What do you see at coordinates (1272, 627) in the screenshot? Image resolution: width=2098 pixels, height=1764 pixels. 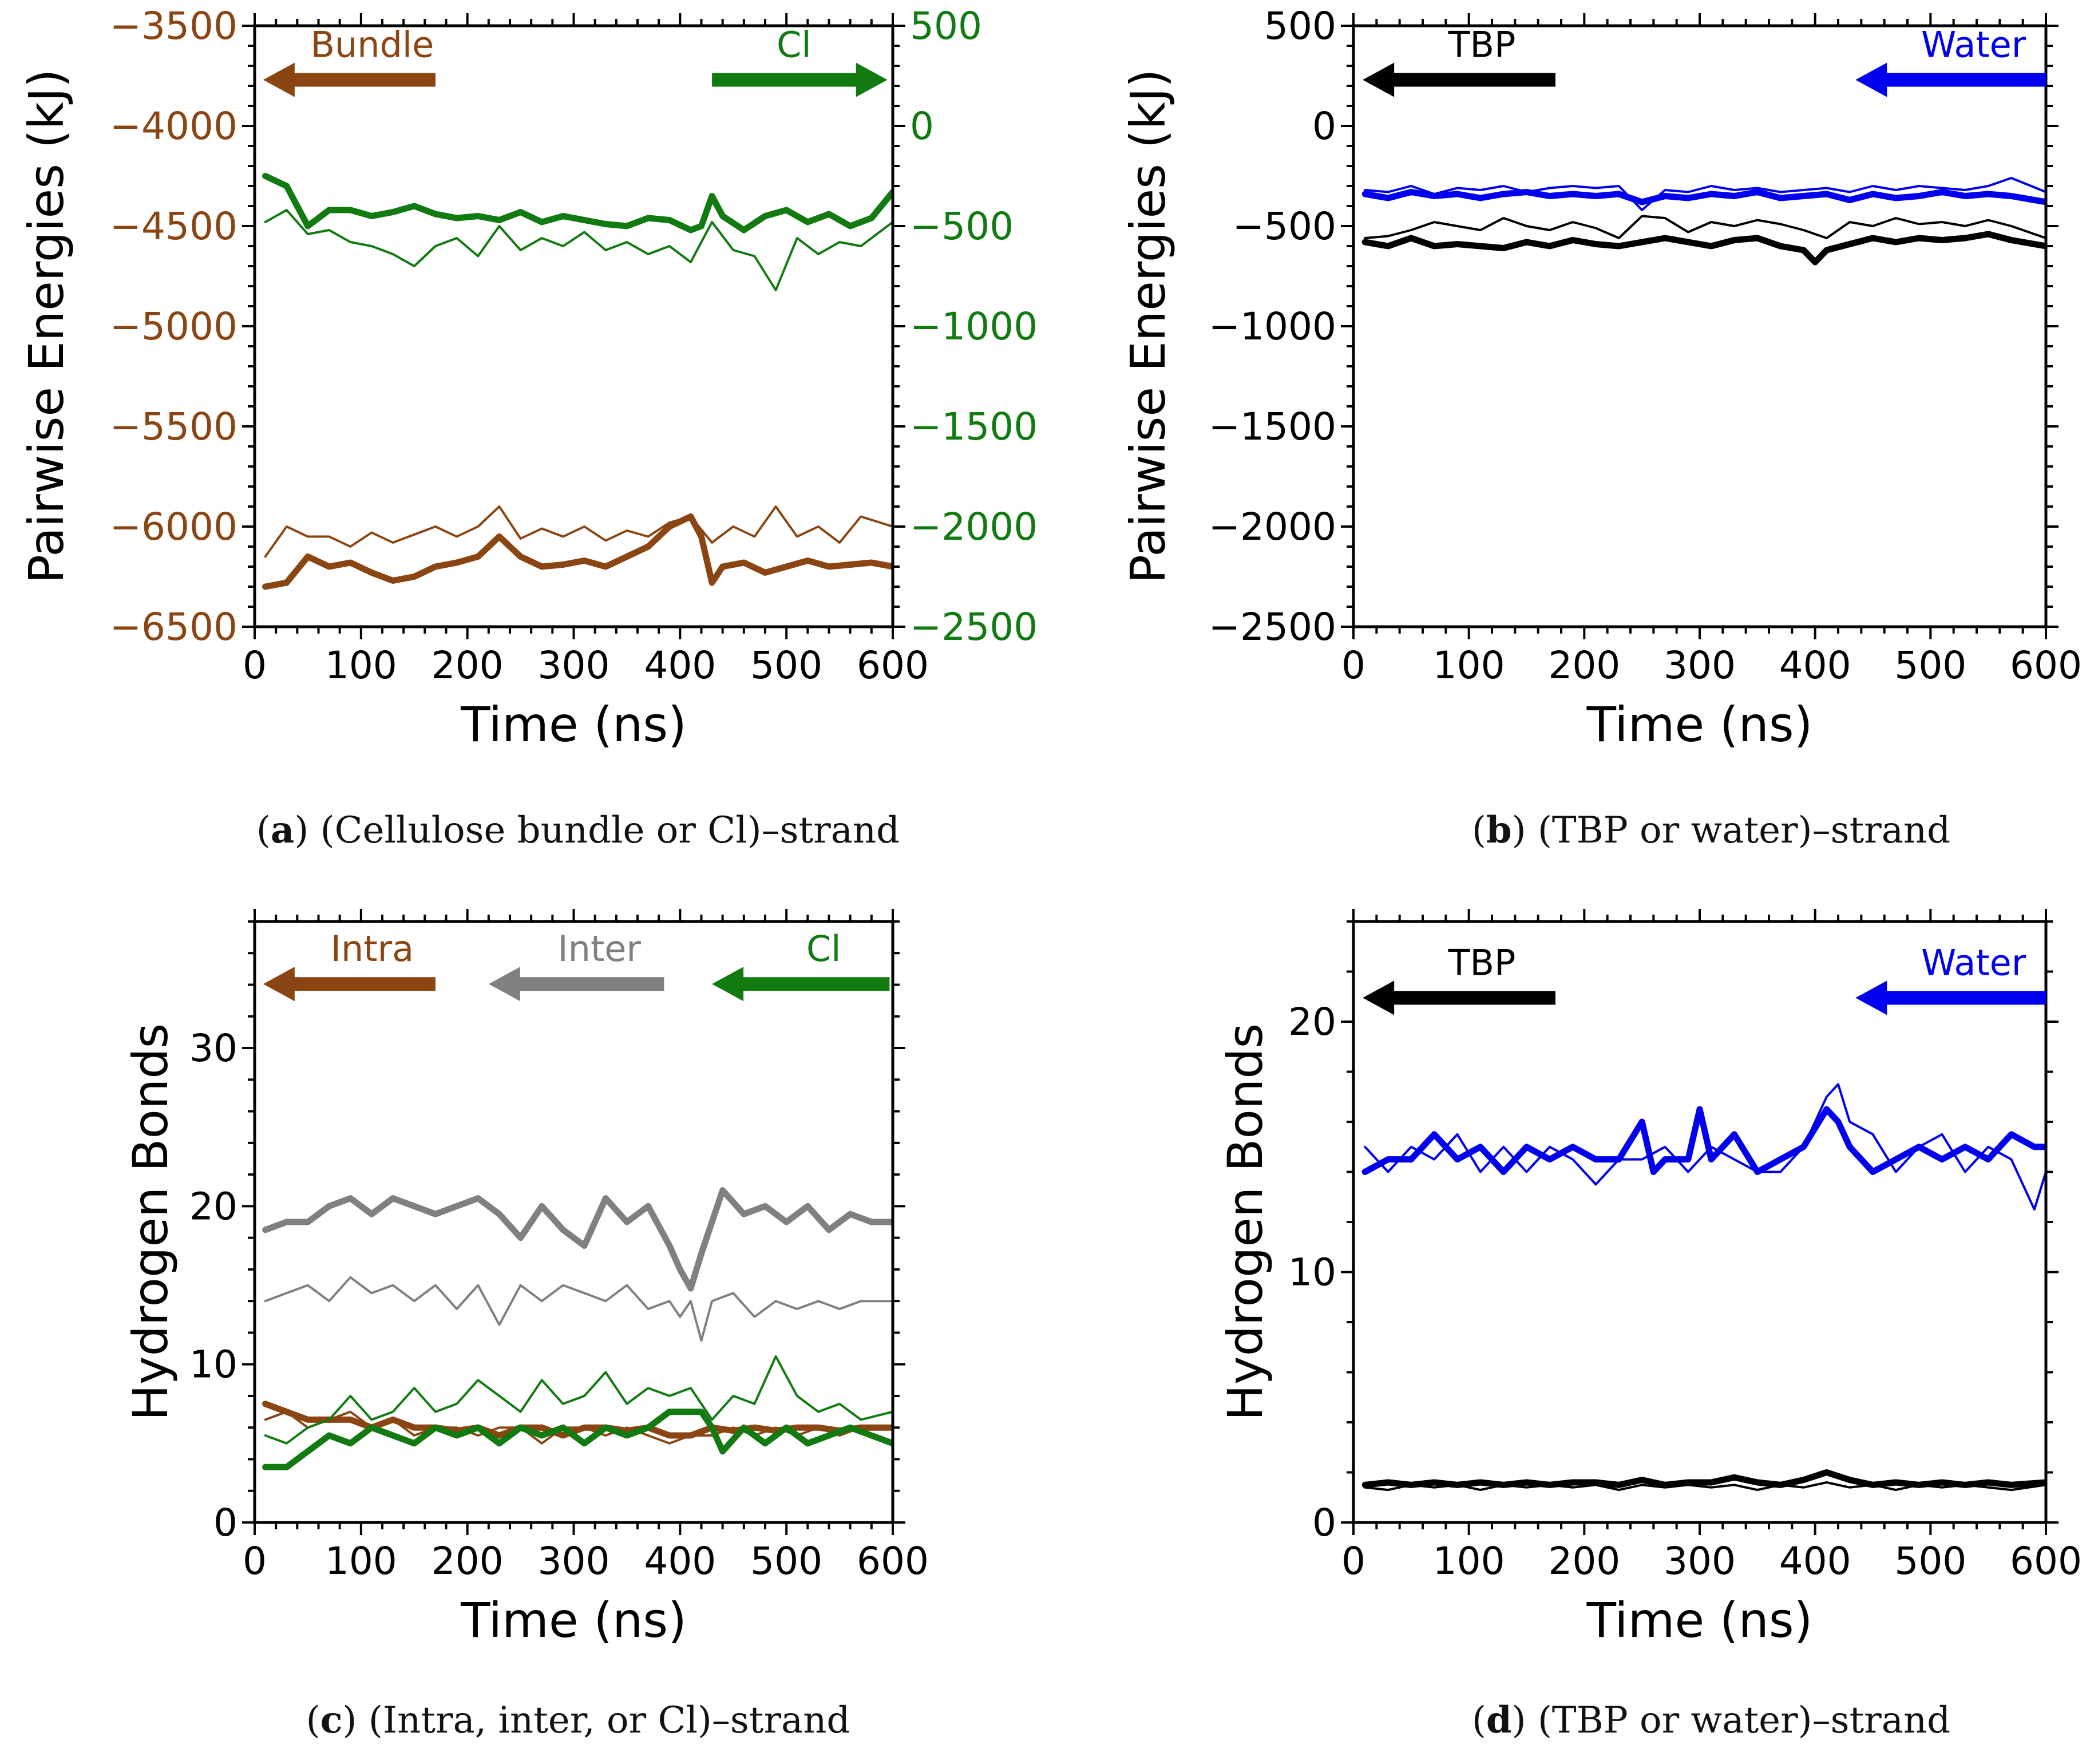 I see `y-tick-label: −2500` at bounding box center [1272, 627].